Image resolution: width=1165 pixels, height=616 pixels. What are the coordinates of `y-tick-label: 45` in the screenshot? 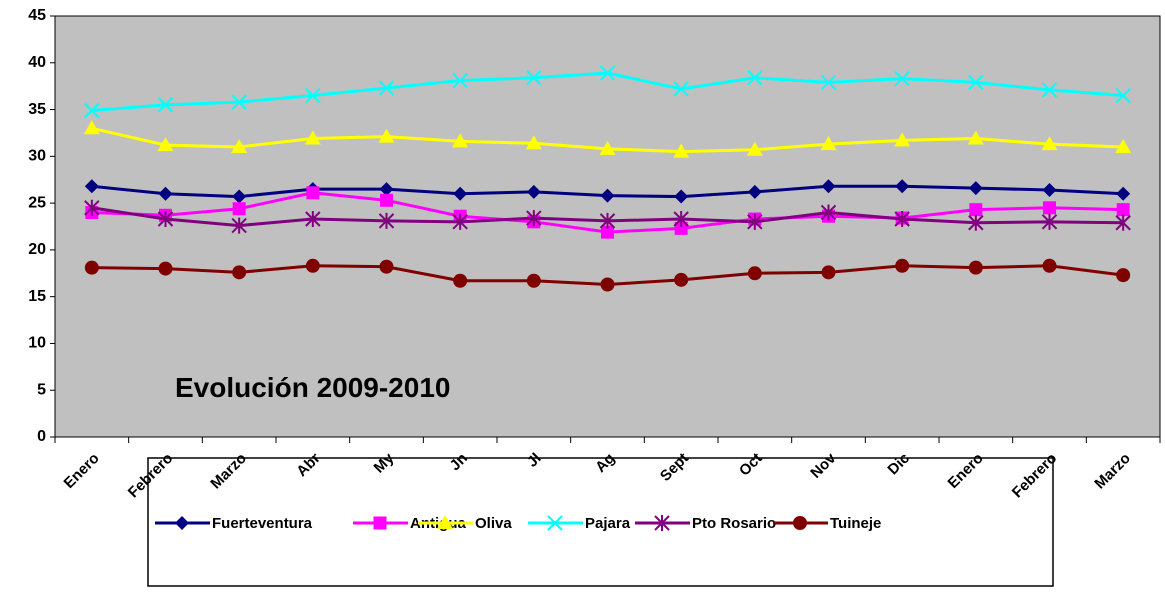 It's located at (37, 15).